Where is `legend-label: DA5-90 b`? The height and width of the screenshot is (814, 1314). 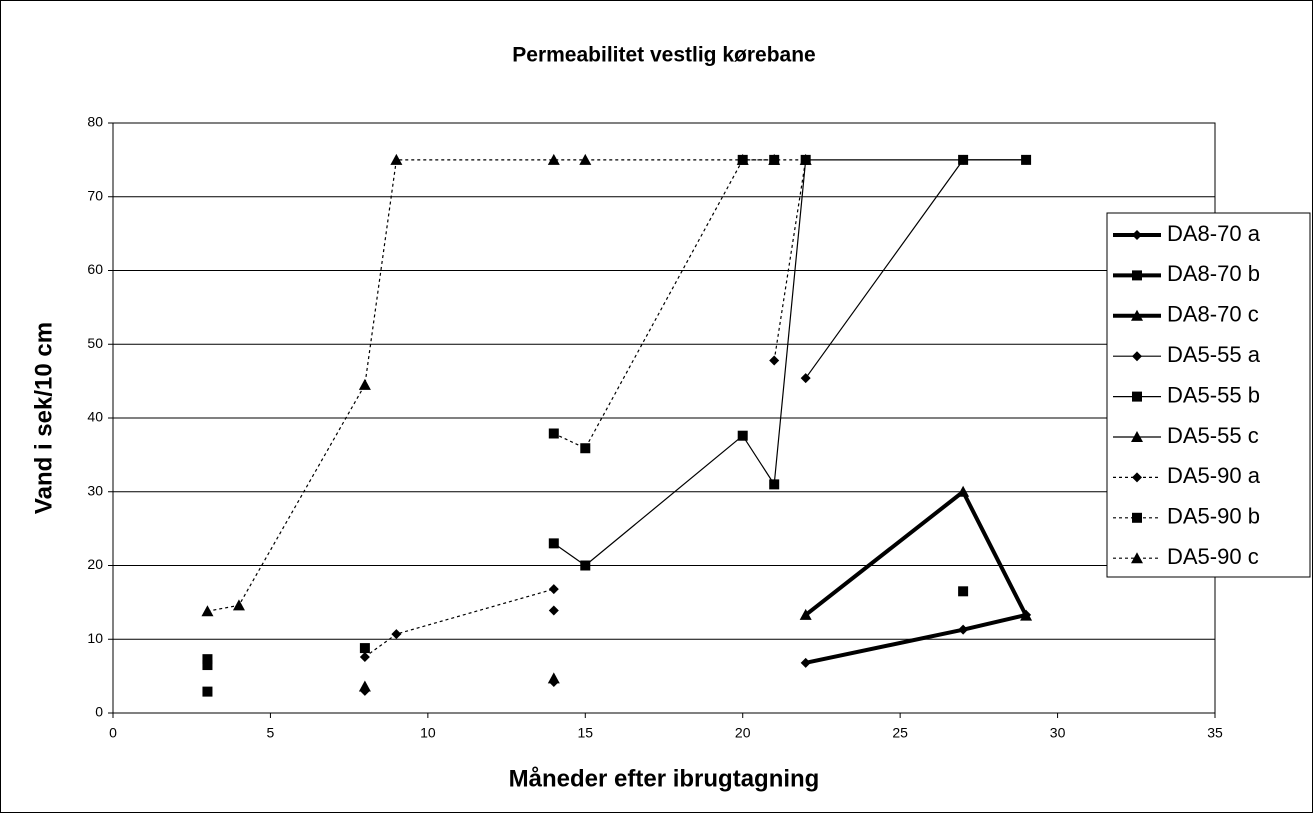
legend-label: DA5-90 b is located at coordinates (1213, 516).